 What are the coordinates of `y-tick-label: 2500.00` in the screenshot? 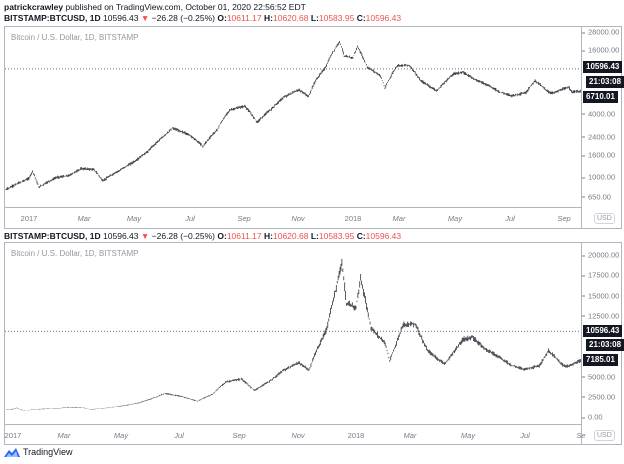 It's located at (598, 397).